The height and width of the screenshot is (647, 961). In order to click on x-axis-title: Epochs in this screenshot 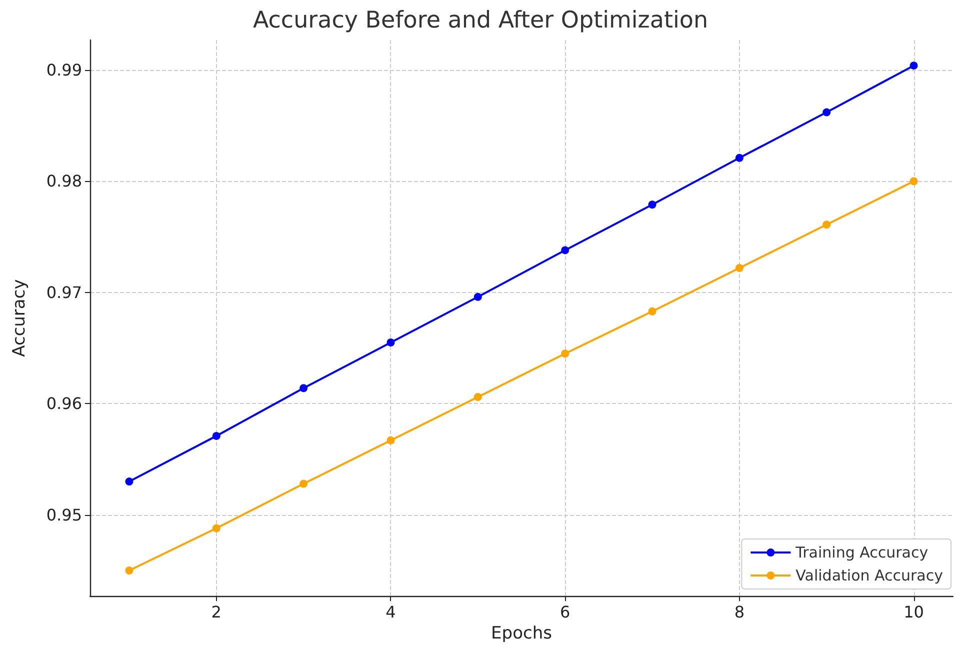, I will do `click(521, 634)`.